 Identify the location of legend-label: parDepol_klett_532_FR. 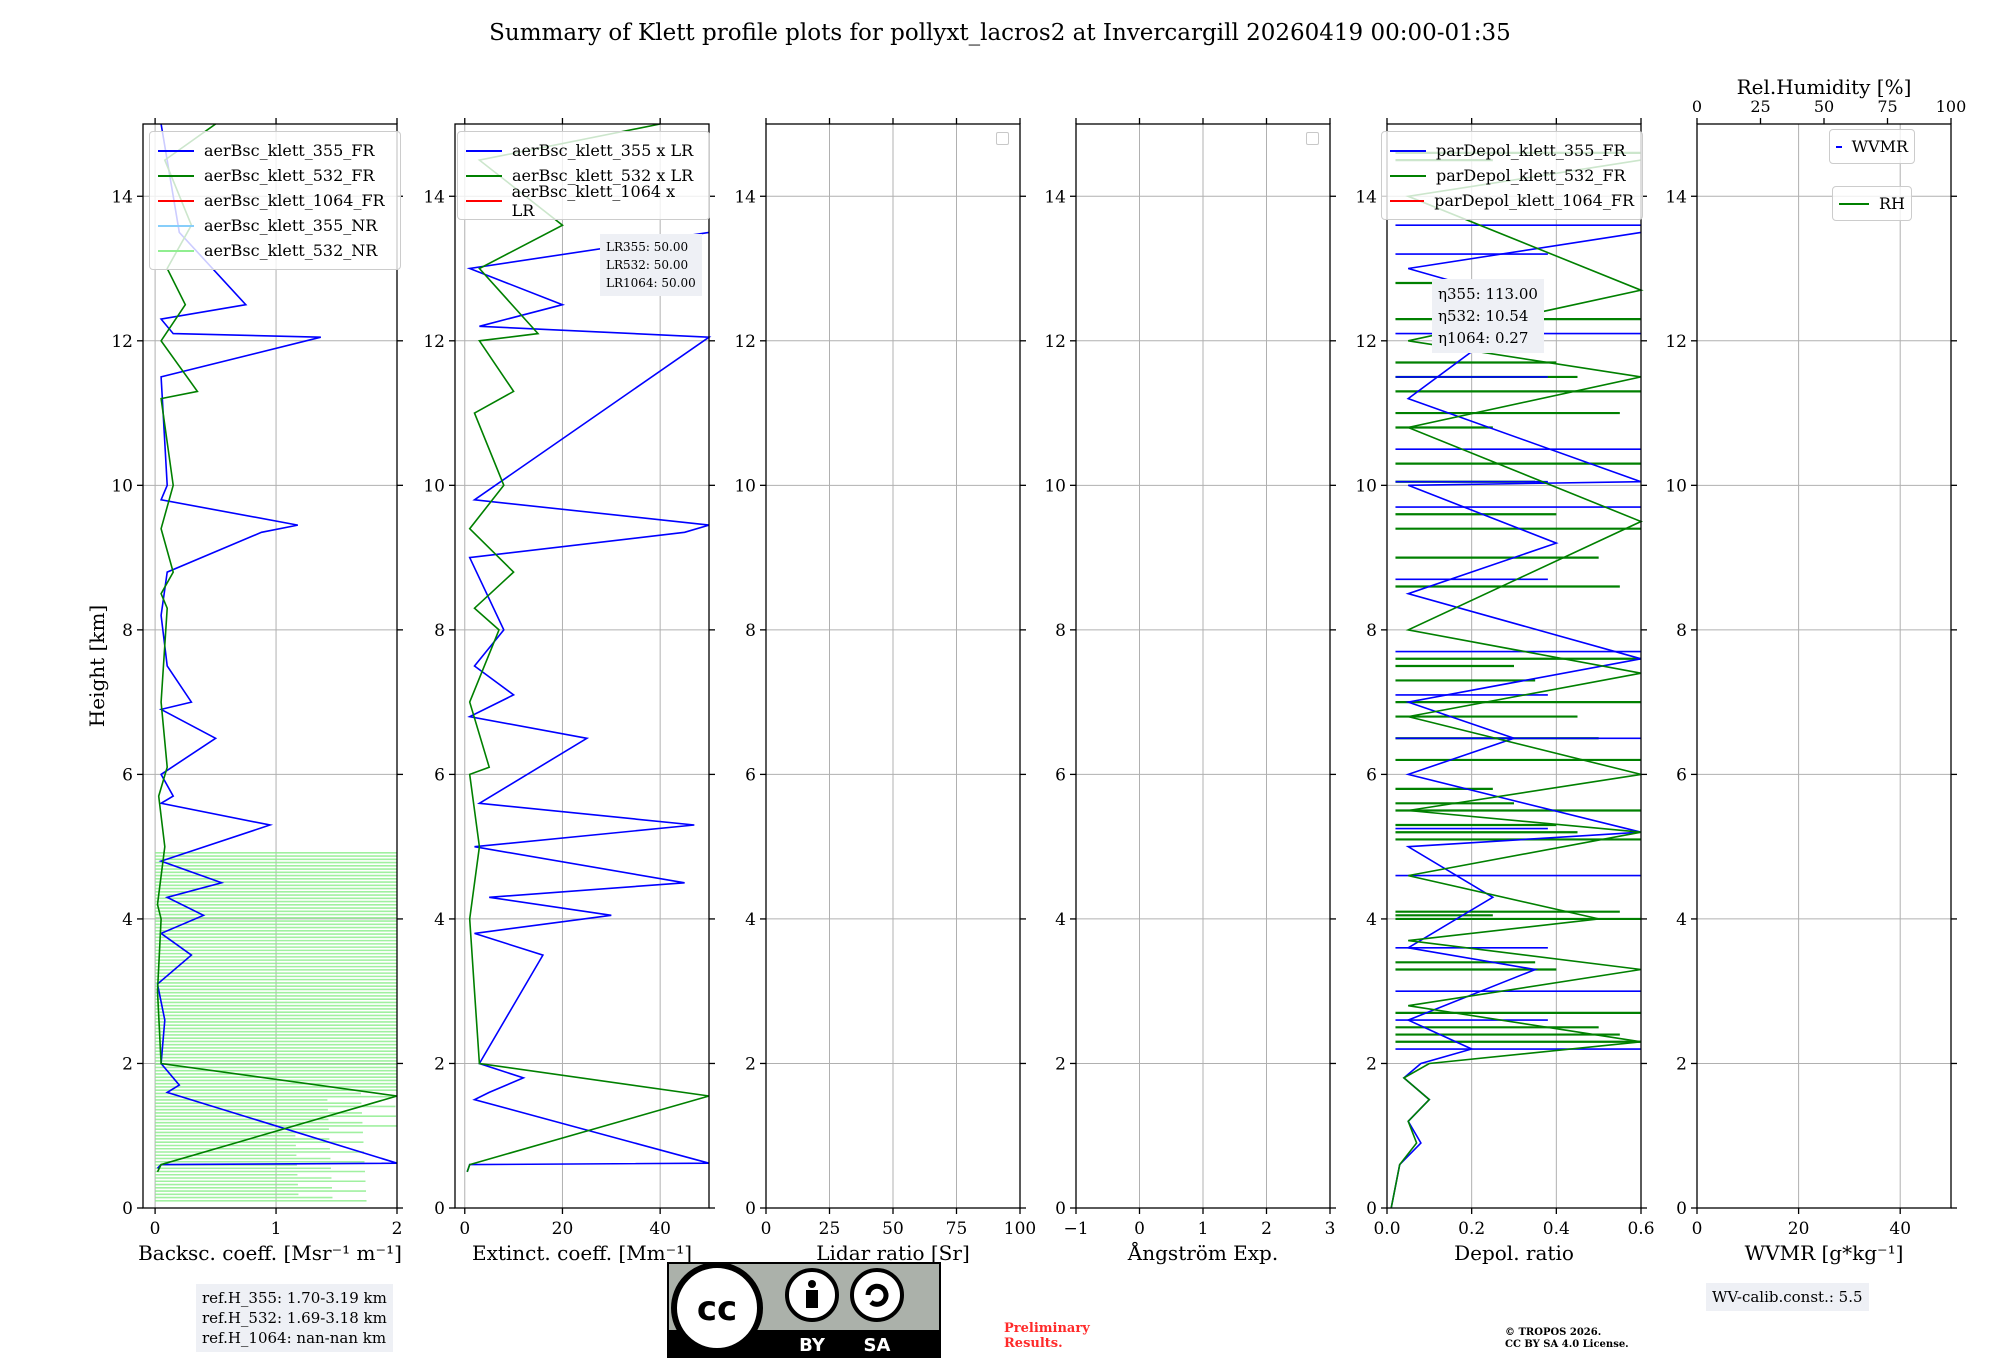
(1531, 175).